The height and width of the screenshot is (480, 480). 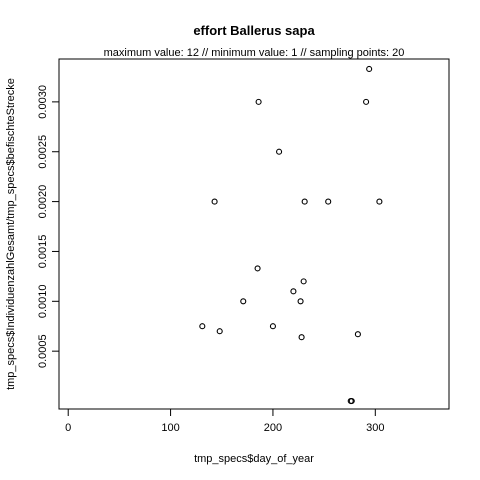 I want to click on x-axis: 0 100 200 300, so click(x=224, y=421).